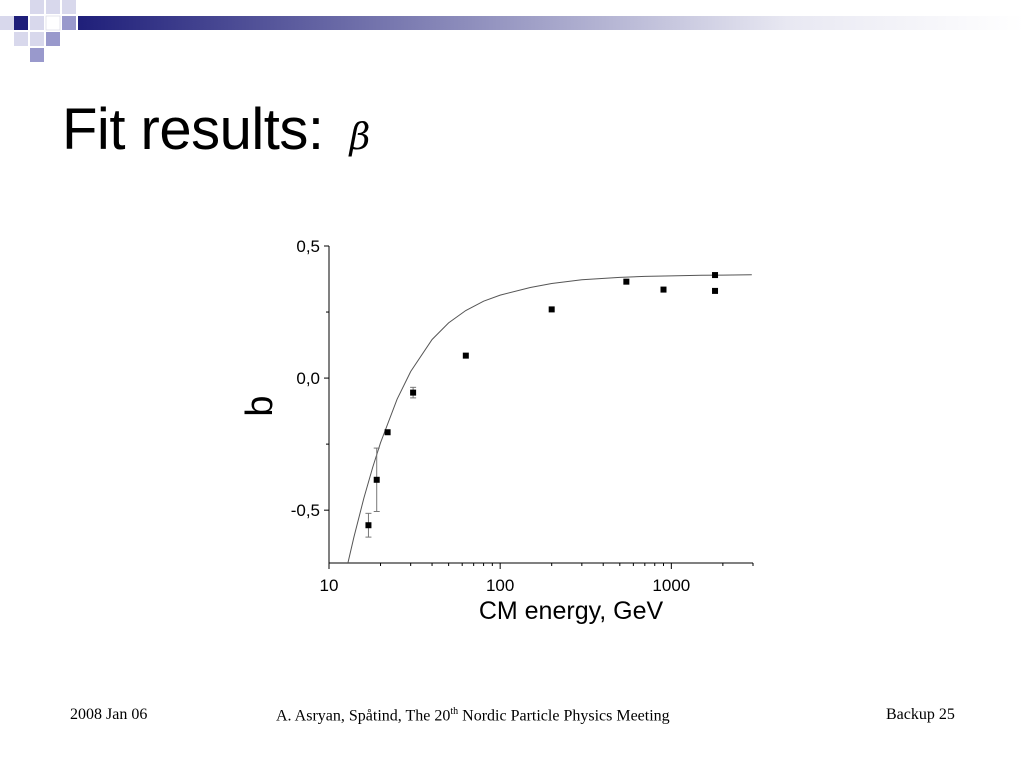  Describe the element at coordinates (360, 137) in the screenshot. I see `beta-symbol: β` at that location.